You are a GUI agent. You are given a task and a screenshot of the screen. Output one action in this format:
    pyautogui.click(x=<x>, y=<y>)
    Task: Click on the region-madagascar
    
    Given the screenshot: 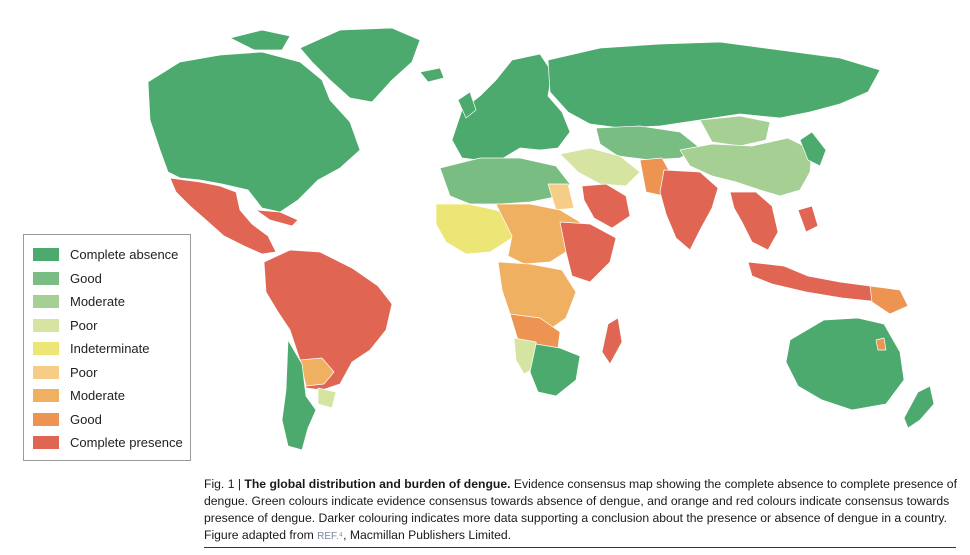 What is the action you would take?
    pyautogui.click(x=612, y=341)
    